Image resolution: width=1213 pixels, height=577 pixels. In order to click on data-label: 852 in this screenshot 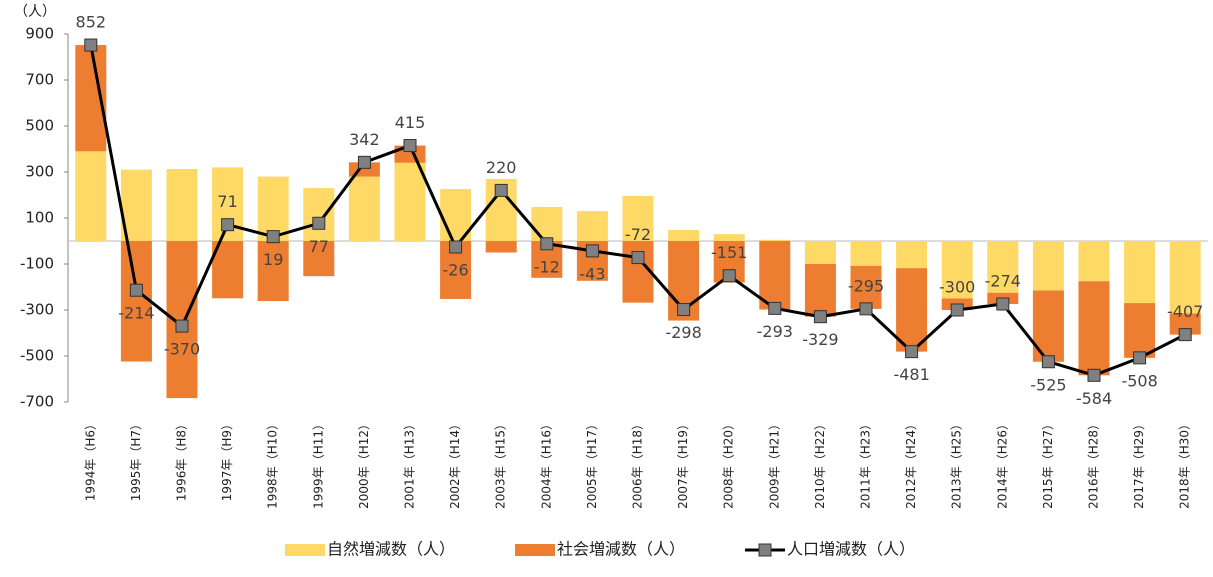, I will do `click(91, 22)`.